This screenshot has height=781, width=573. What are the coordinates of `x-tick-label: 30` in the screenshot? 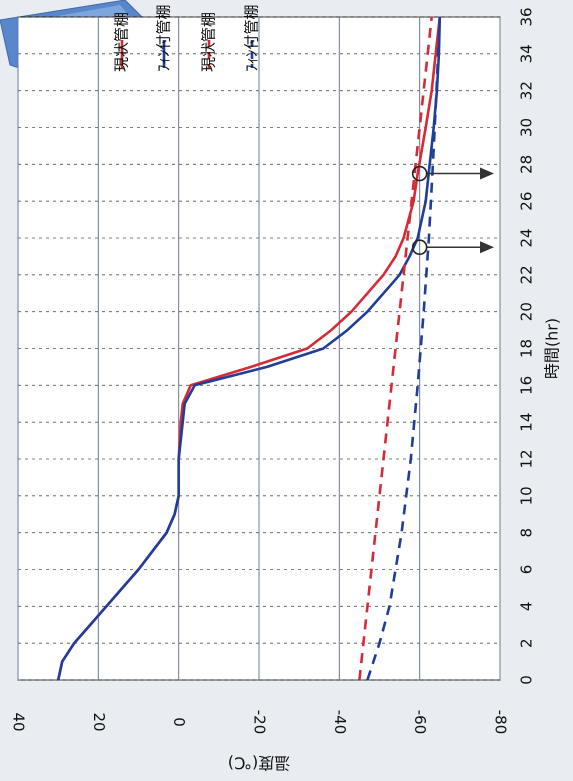 It's located at (527, 127).